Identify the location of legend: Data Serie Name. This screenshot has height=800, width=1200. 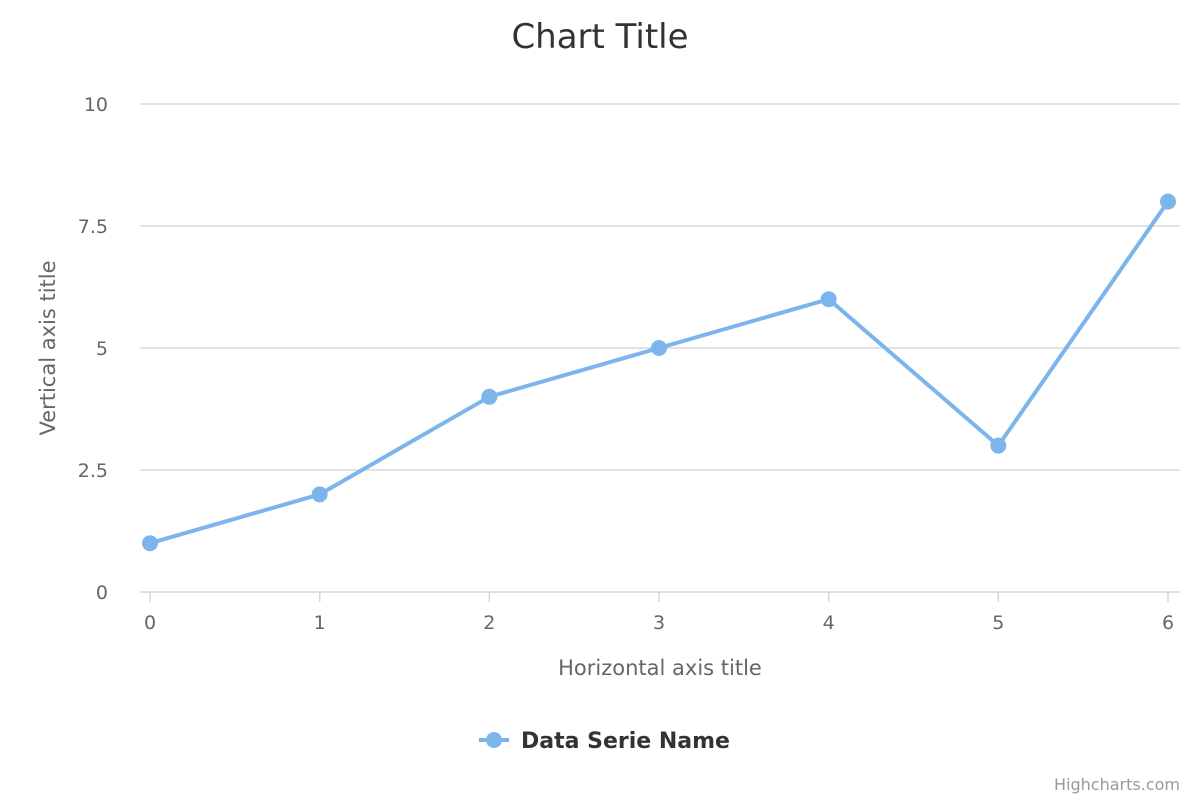
(604, 741).